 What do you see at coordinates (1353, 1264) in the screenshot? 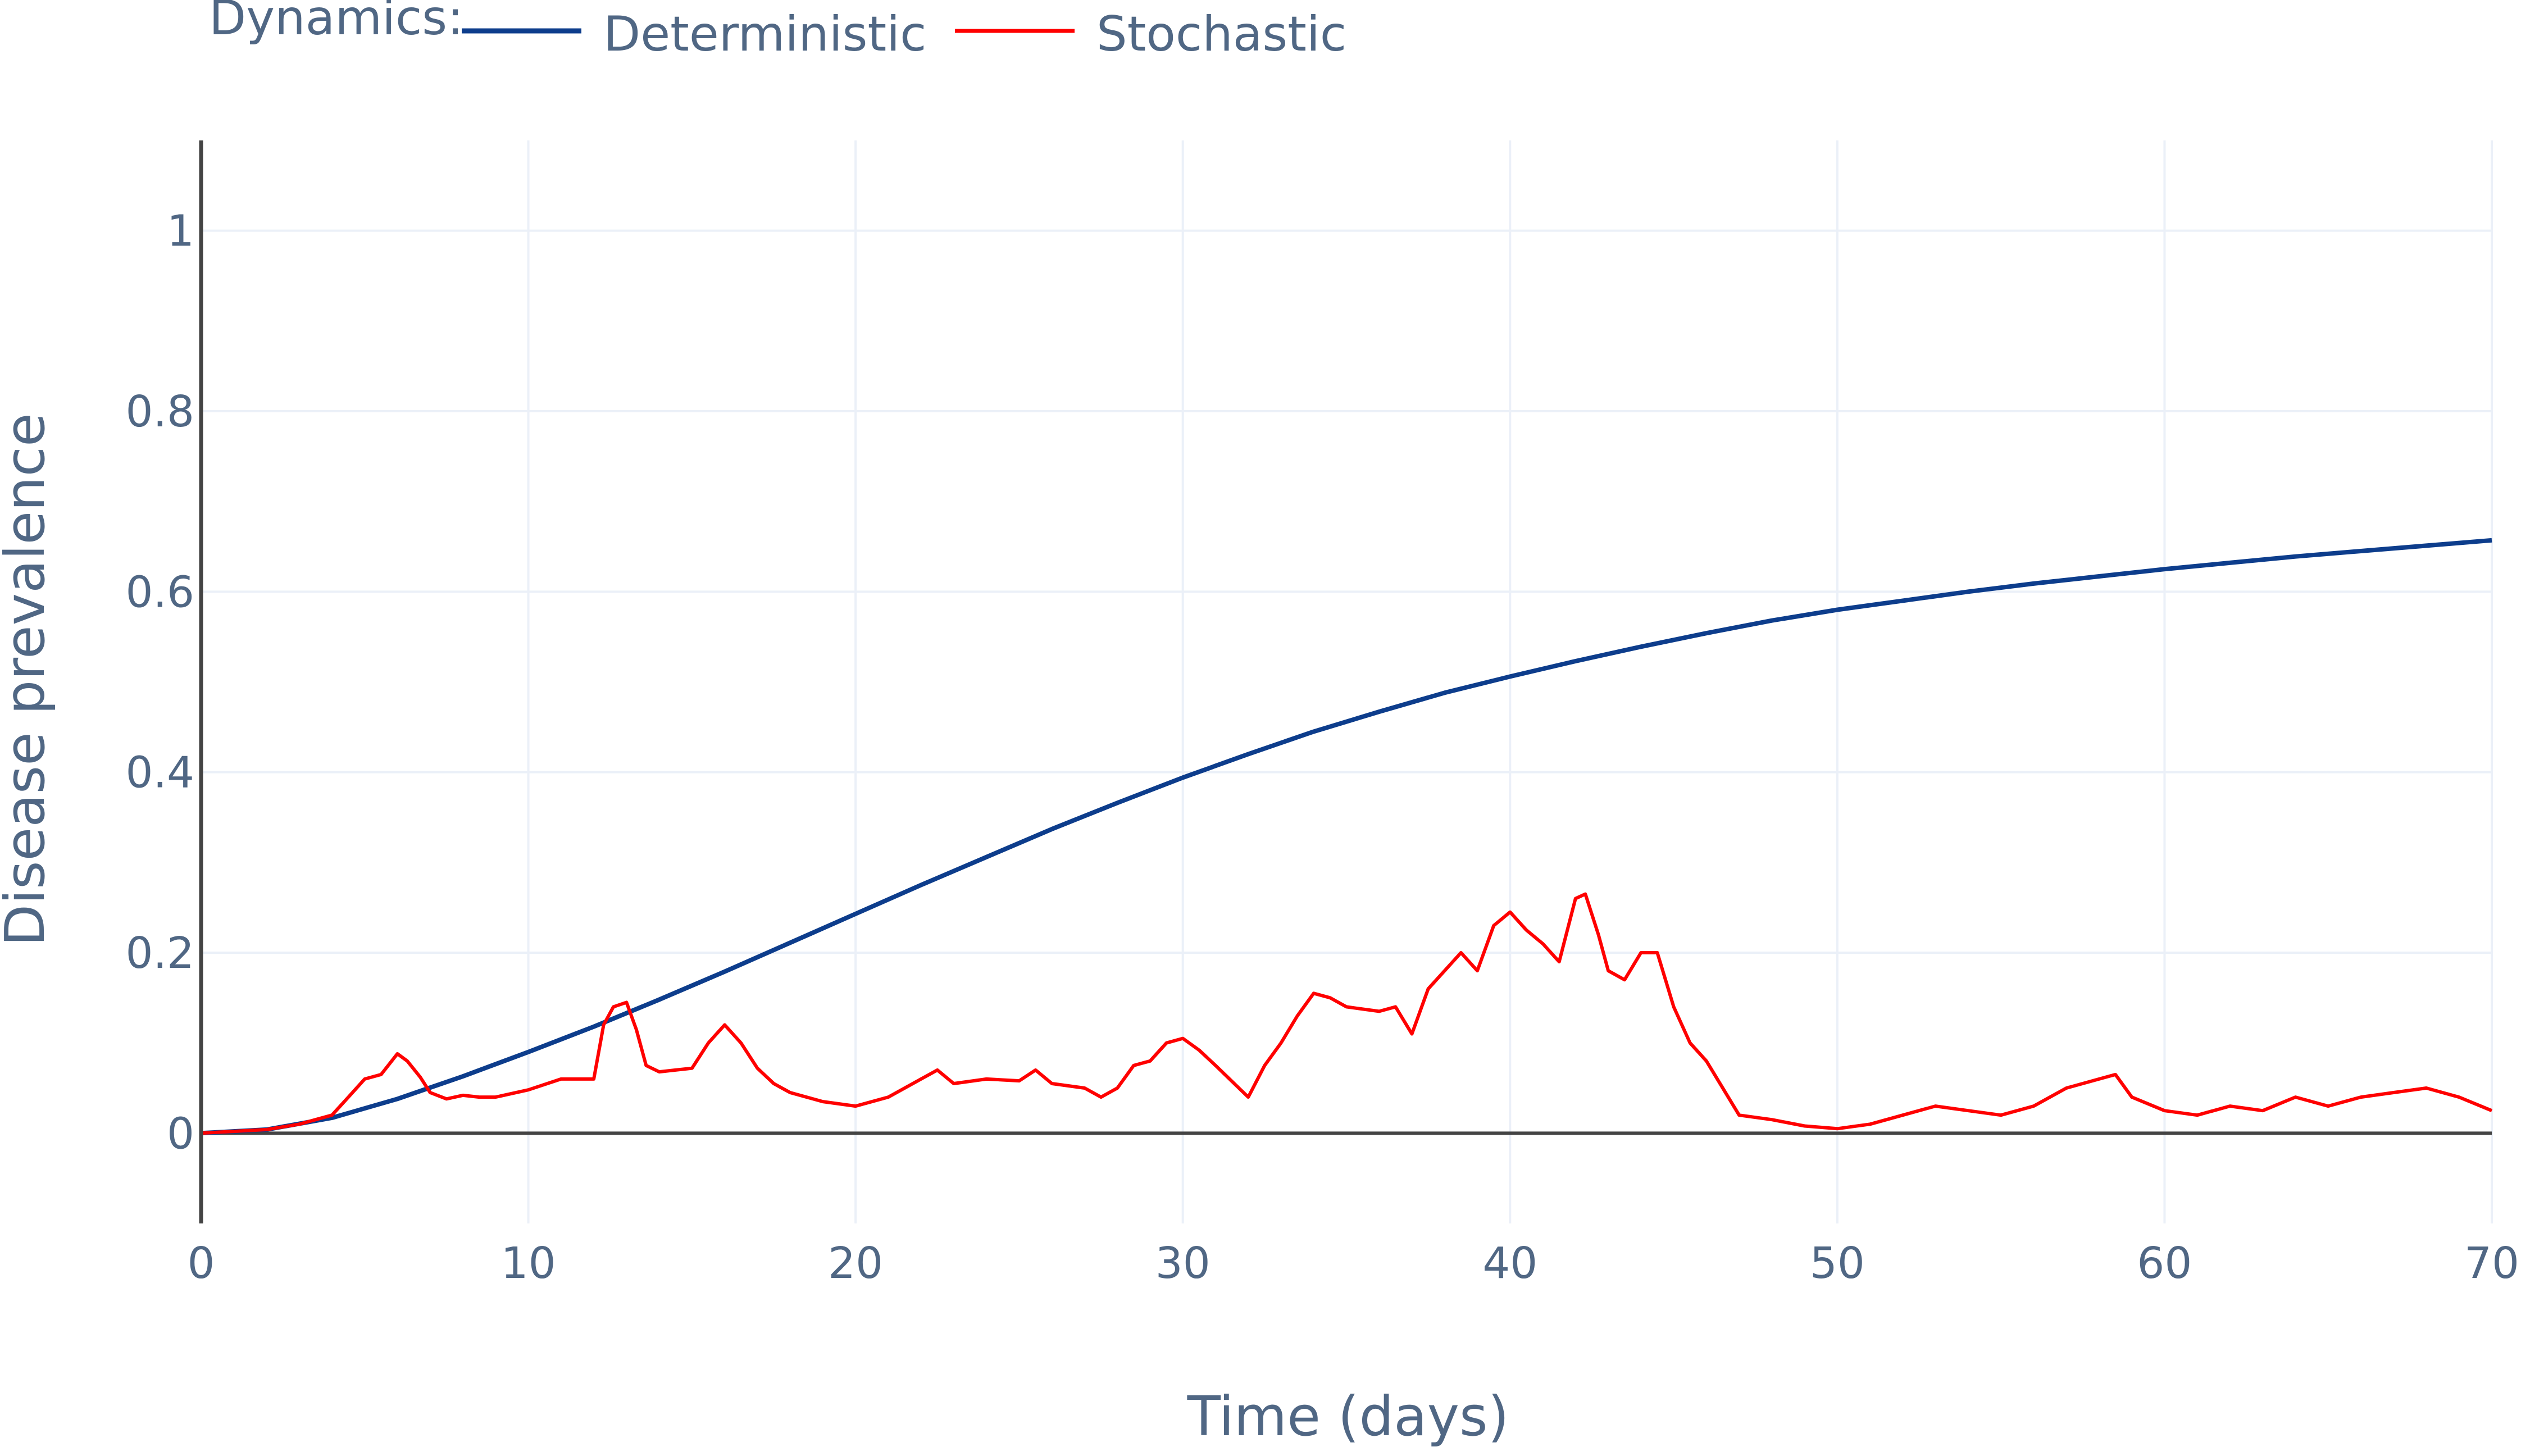
I see `x-tick-labels: 0 10 20 30 40 50 60 70` at bounding box center [1353, 1264].